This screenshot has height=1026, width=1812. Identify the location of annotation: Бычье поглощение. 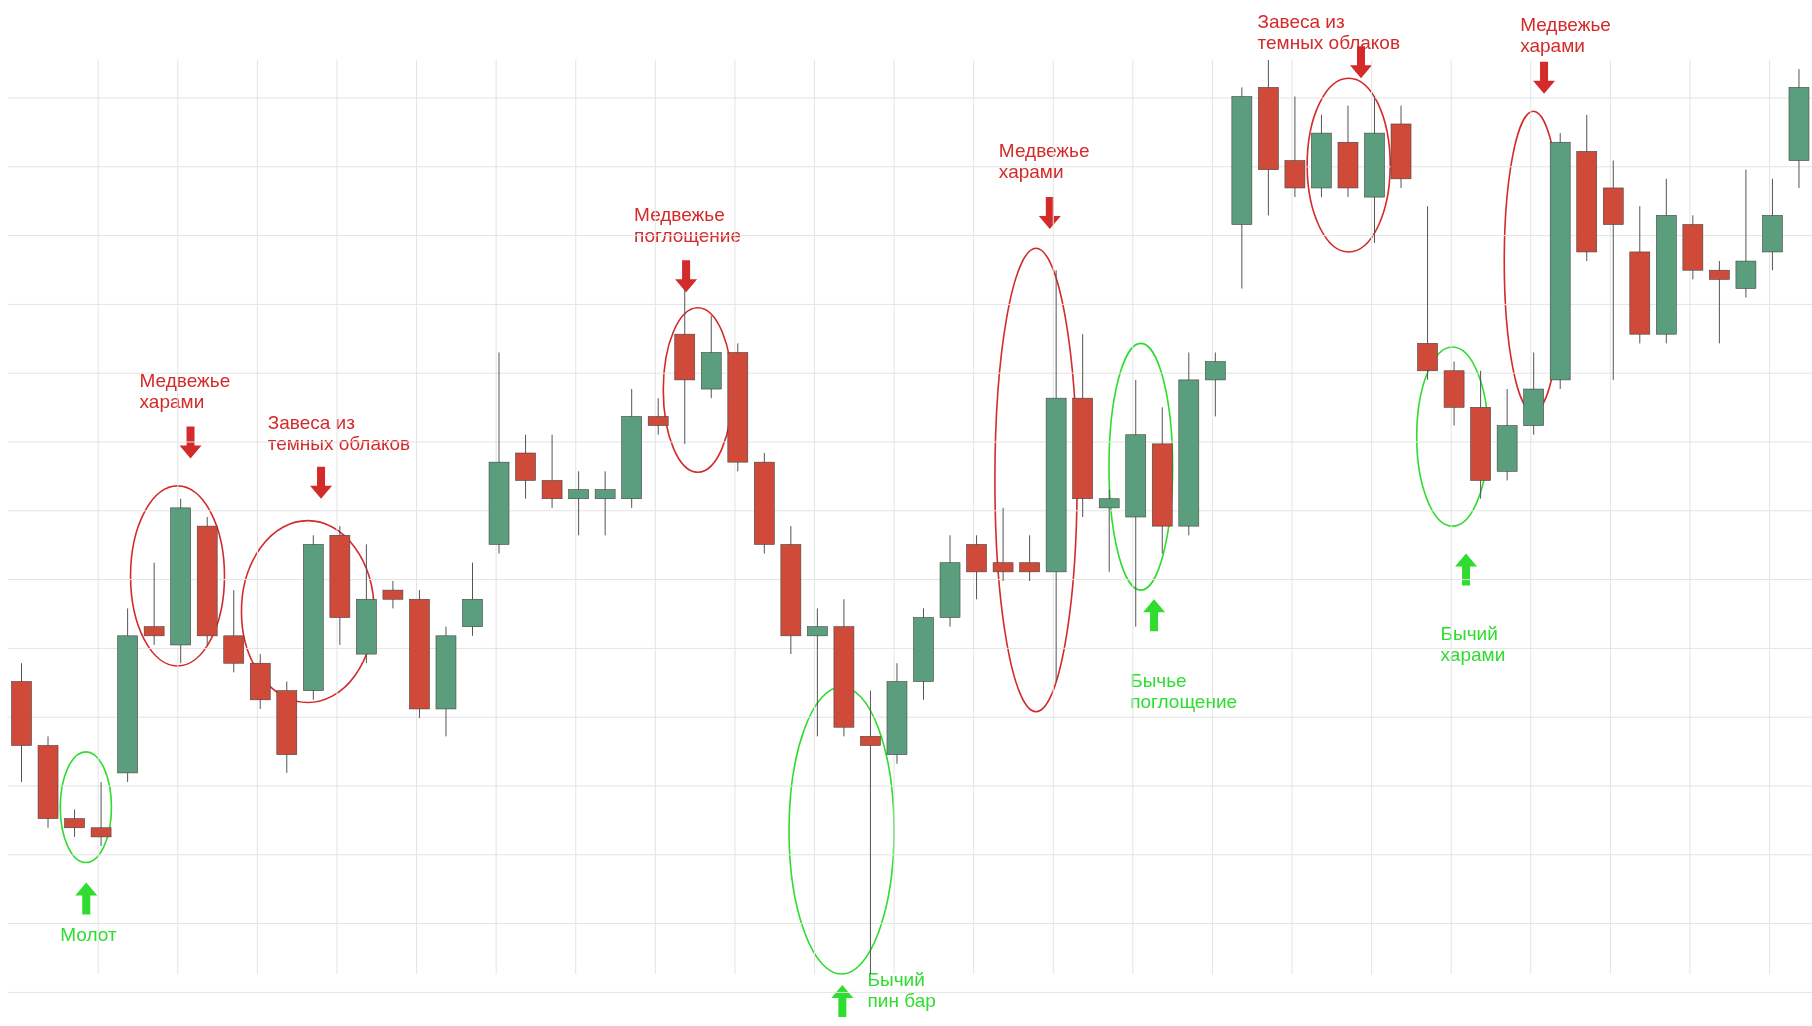
(1184, 690).